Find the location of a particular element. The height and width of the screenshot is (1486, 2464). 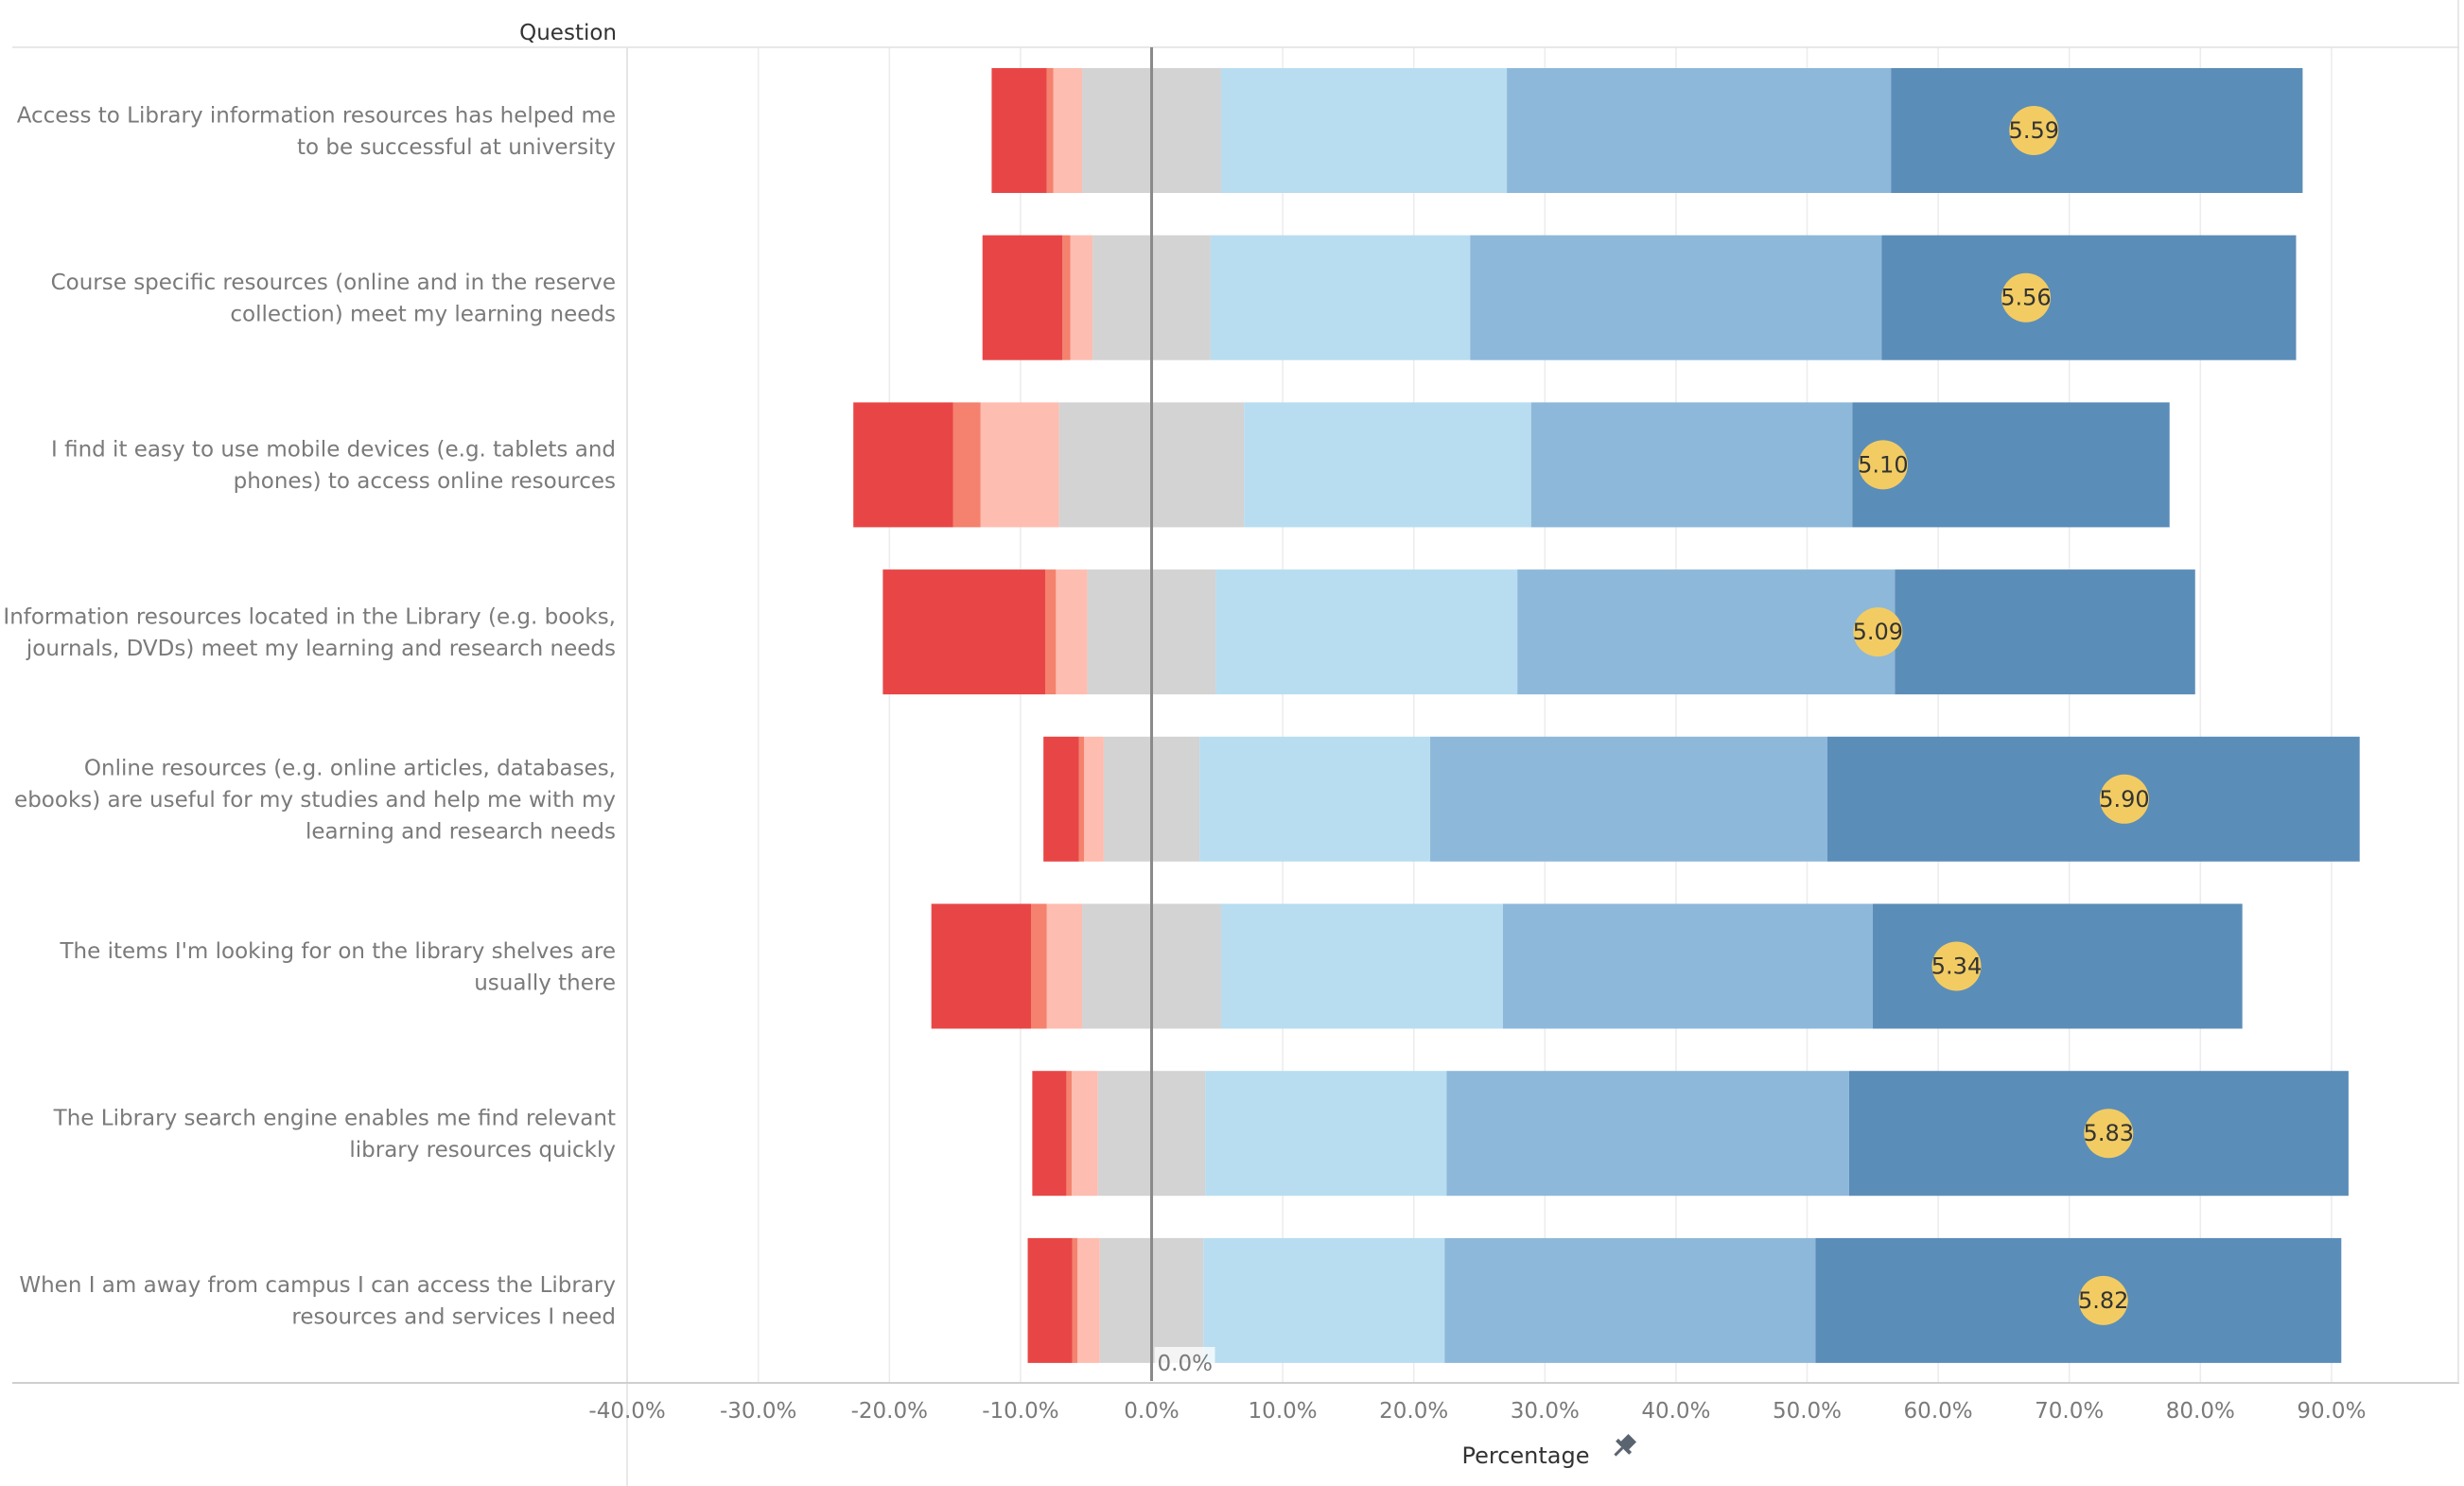

x-tick-label: -30.0% is located at coordinates (758, 1411).